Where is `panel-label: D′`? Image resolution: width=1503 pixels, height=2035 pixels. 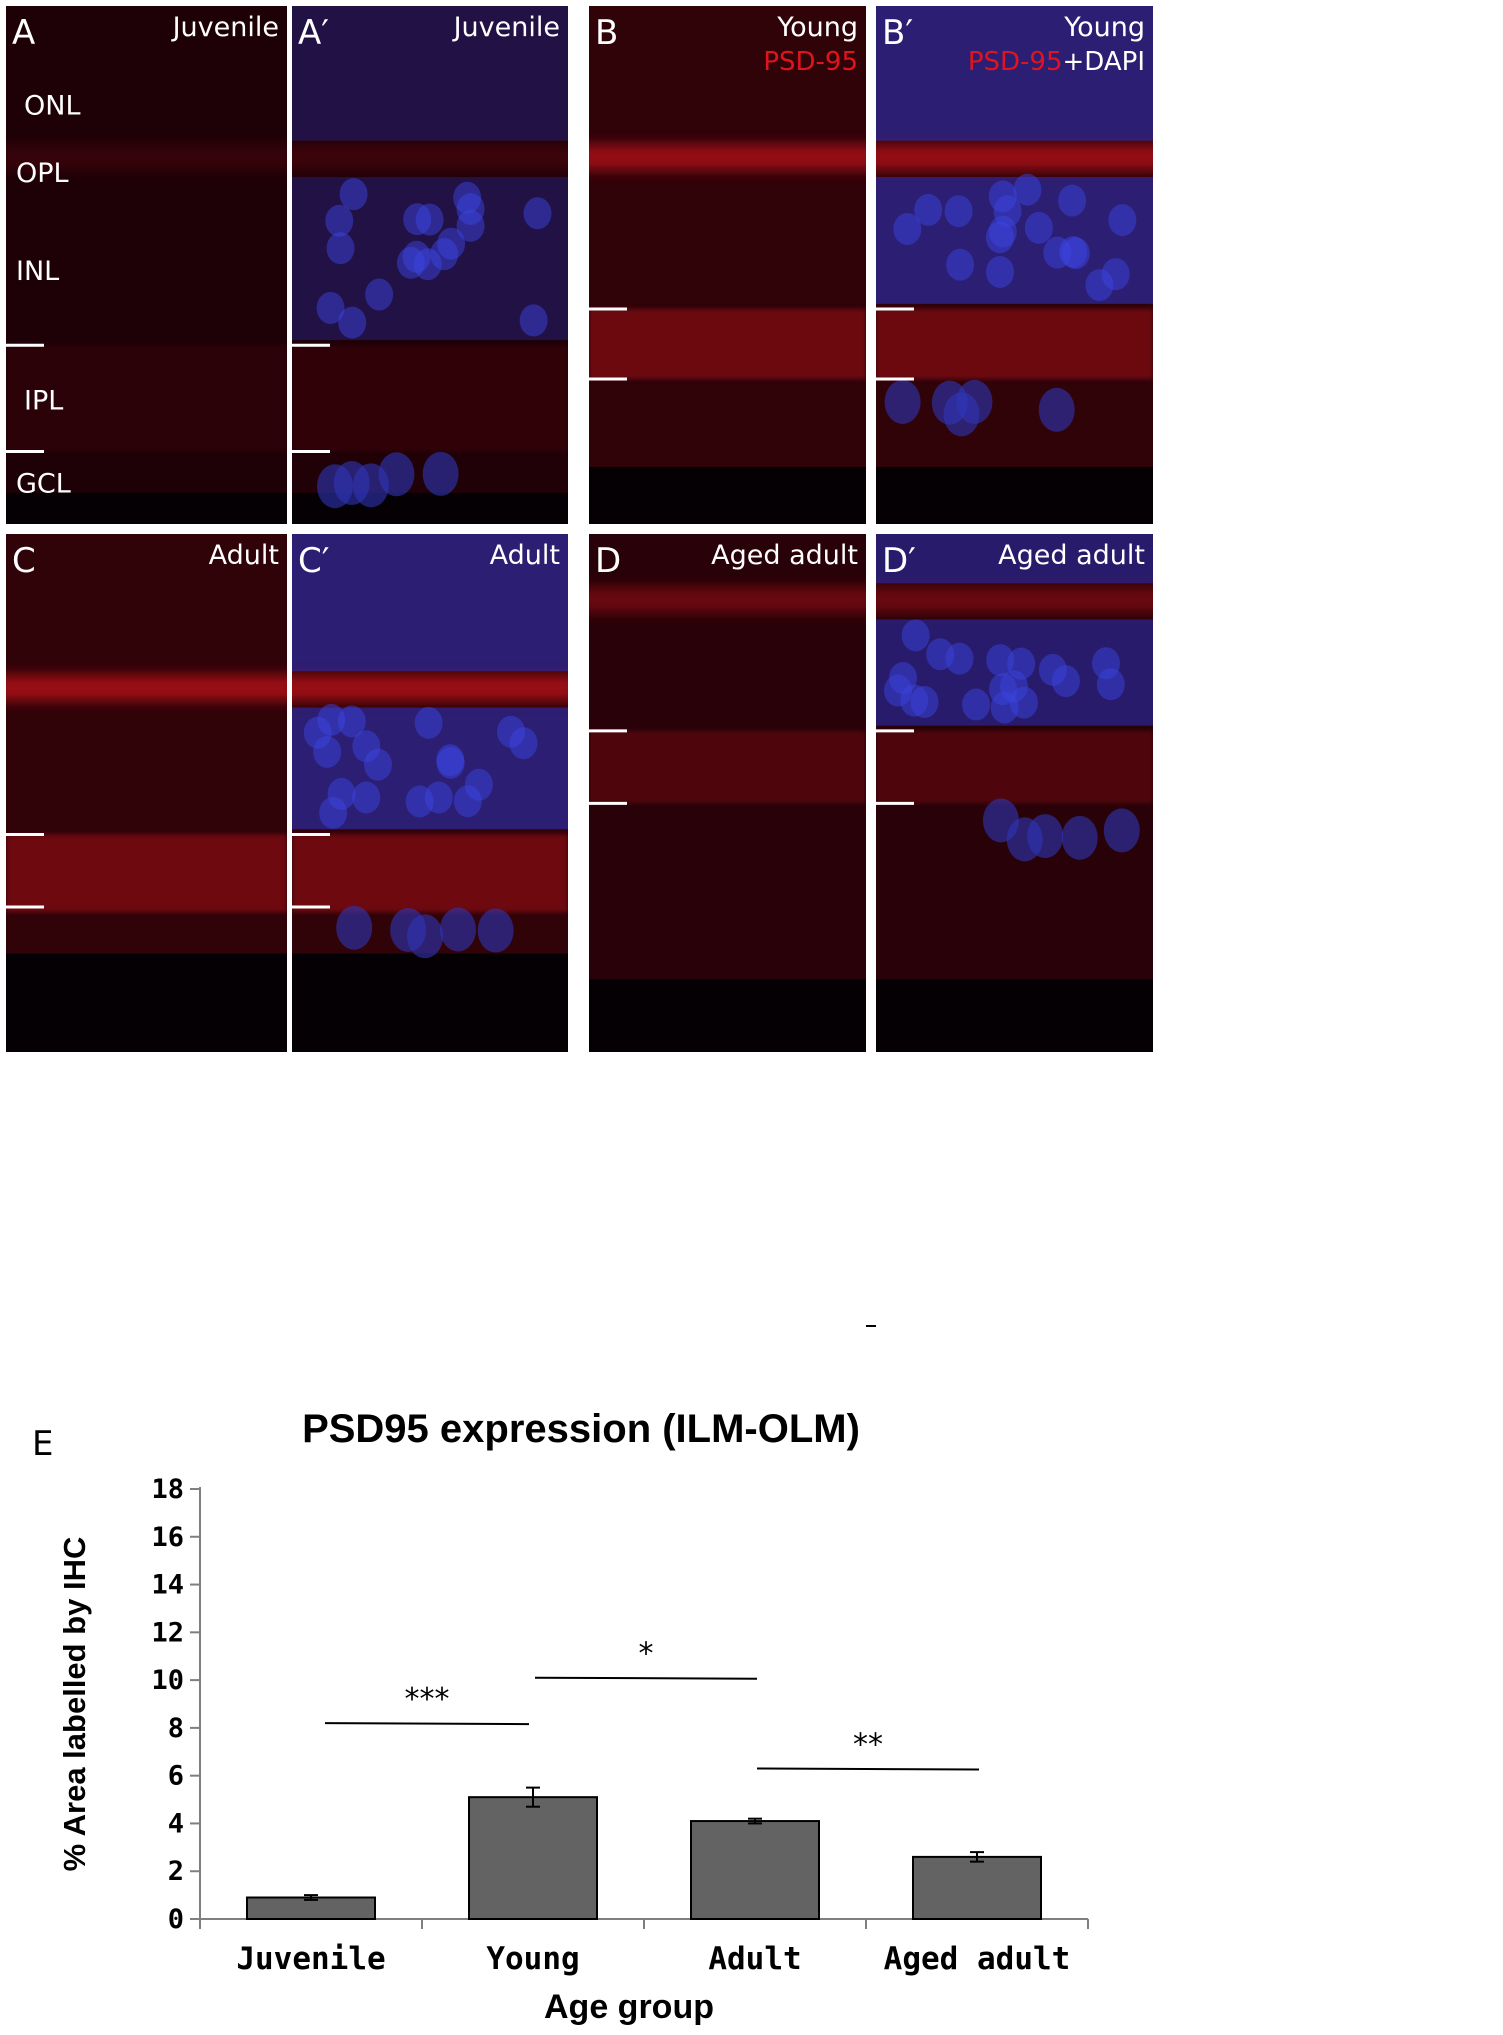 panel-label: D′ is located at coordinates (899, 561).